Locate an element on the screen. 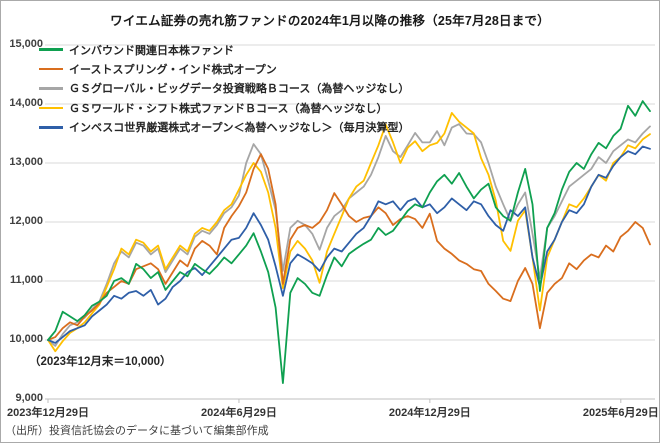  legend-item: インベスコ世界厳選株式オープン＜為替ヘッジなし＞（毎月決算型） is located at coordinates (224, 127).